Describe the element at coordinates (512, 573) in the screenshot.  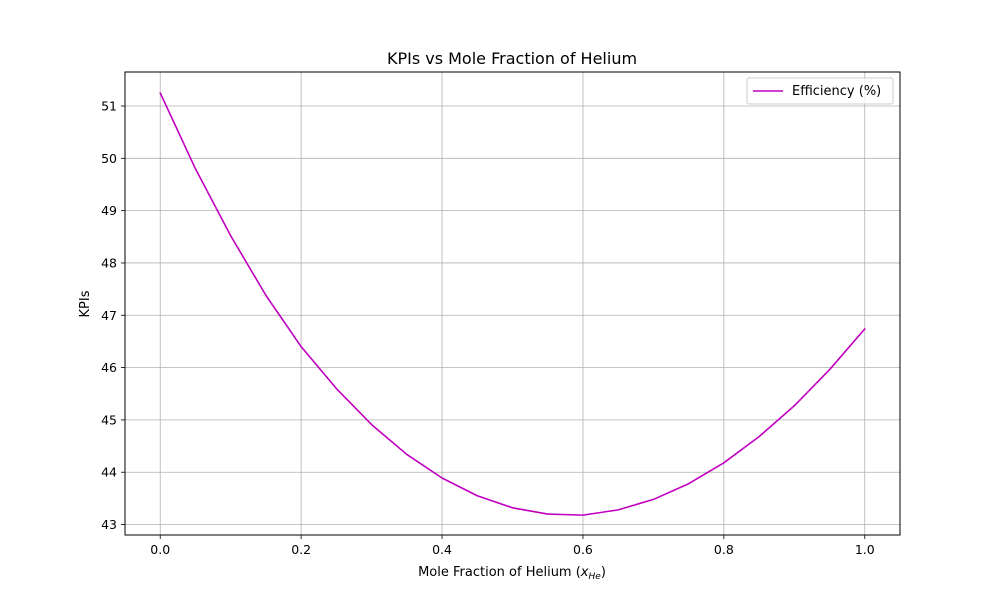
I see `x-axis-label: Mole Fraction of Helium (xHe)` at that location.